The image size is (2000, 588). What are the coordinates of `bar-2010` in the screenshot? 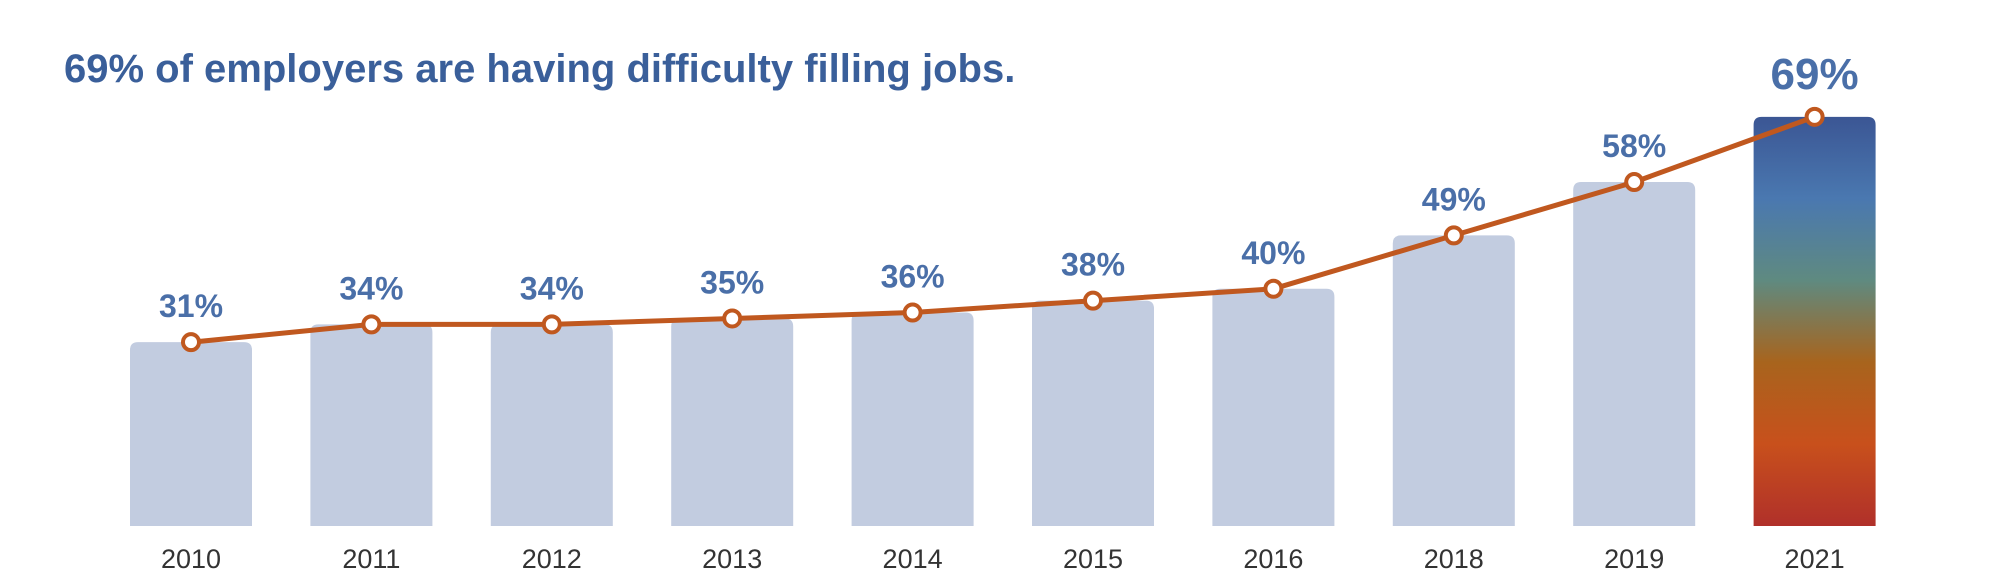 It's located at (191, 434).